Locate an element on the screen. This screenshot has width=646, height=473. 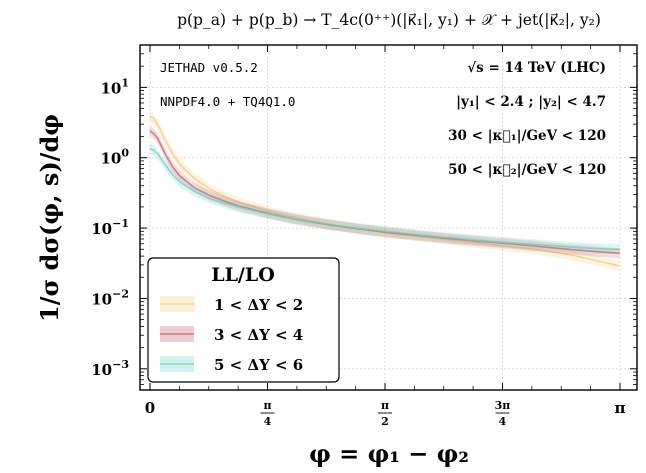
legend-label: 1 < ΔY < 2 is located at coordinates (258, 305).